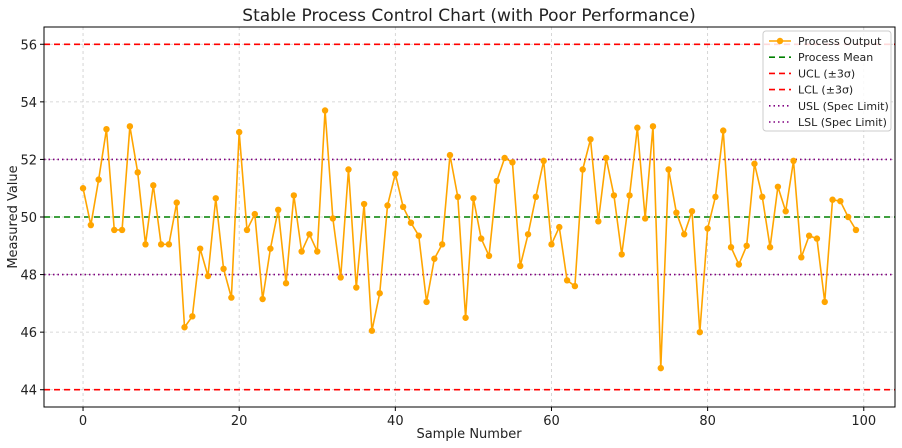 Image resolution: width=902 pixels, height=448 pixels. Describe the element at coordinates (780, 41) in the screenshot. I see `legend-handle-marker` at that location.